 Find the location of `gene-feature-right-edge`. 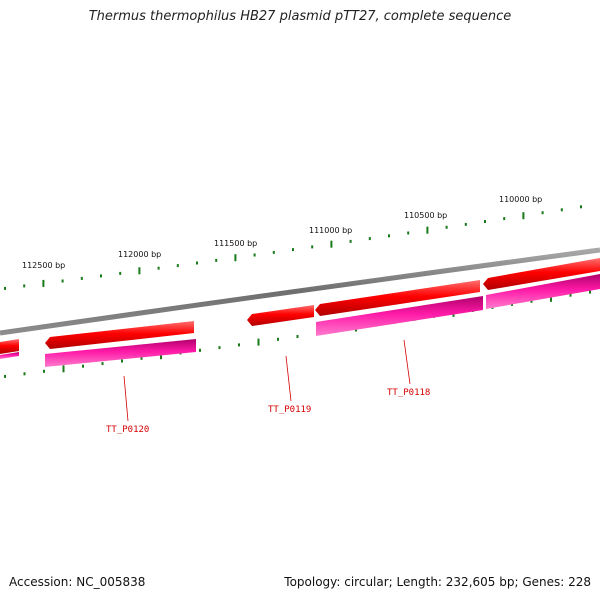

gene-feature-right-edge is located at coordinates (541, 274).